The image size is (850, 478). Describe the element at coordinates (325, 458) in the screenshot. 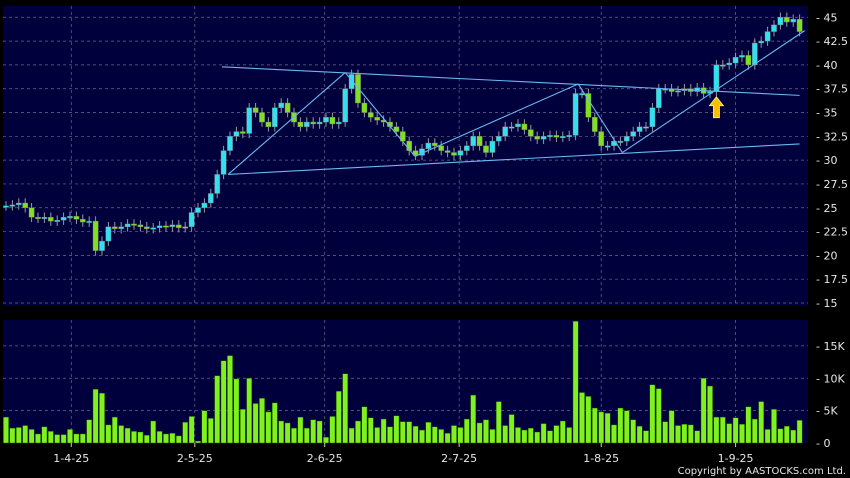

I see `x-tick-label: 2-6-25` at that location.